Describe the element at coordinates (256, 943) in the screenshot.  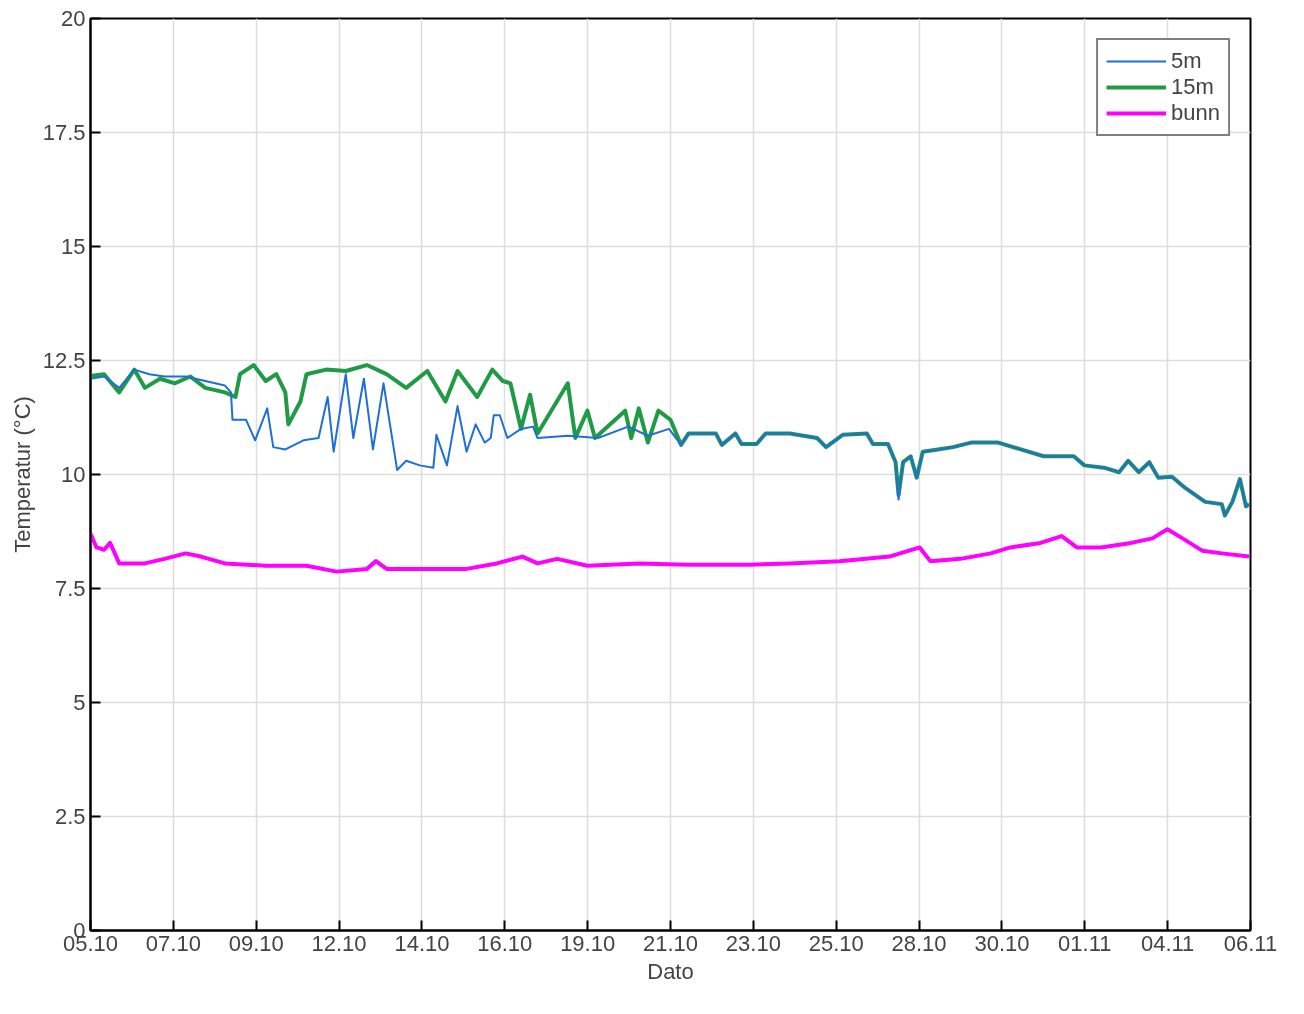
I see `x-tick-label: 09.10` at that location.